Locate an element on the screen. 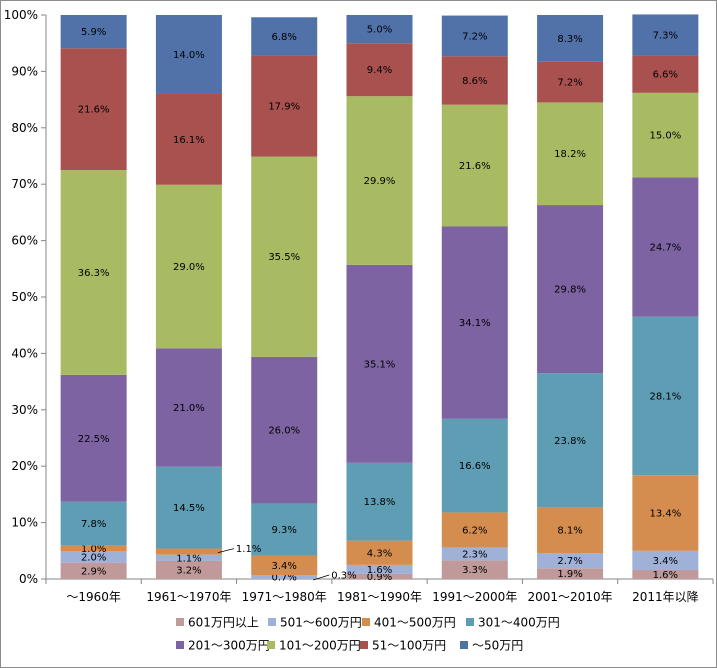 This screenshot has height=668, width=717. data-label: 29.0% is located at coordinates (189, 267).